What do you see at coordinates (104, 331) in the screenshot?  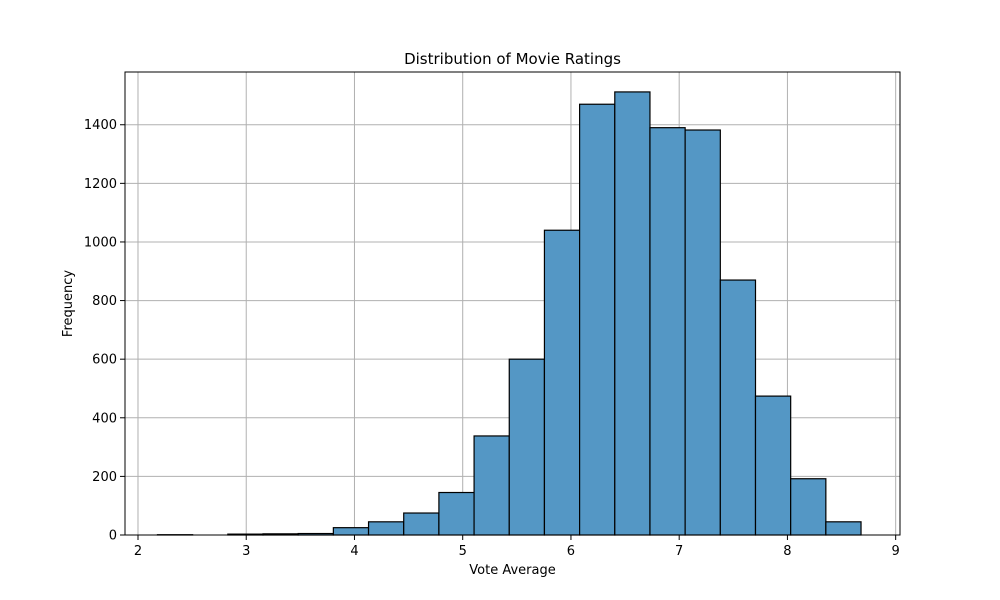 I see `y-axis-ticks: 0 200 400 600 800 1000 1200 1400` at bounding box center [104, 331].